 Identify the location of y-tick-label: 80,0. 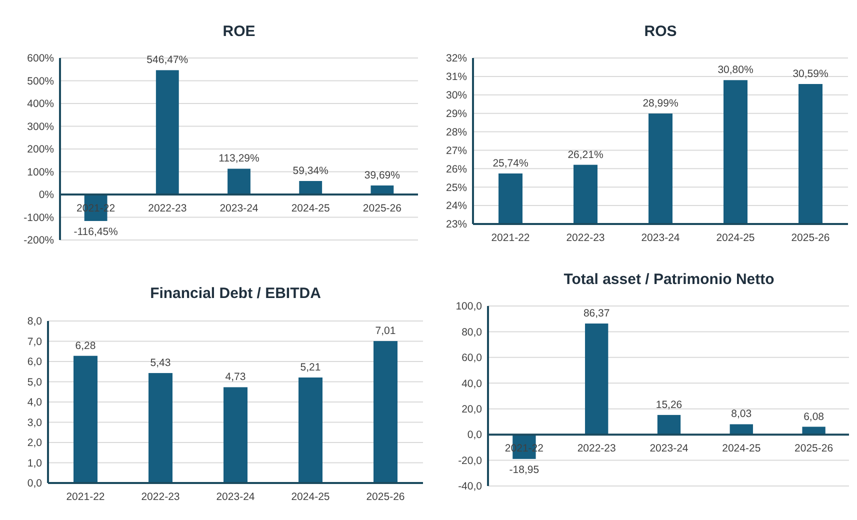
(472, 332).